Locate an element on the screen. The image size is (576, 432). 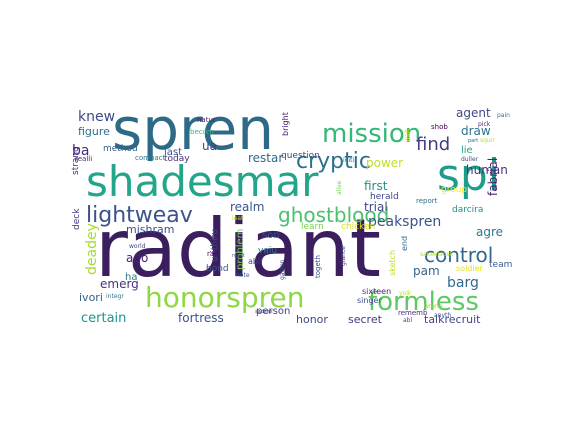
cloud-word: realm is located at coordinates (247, 207).